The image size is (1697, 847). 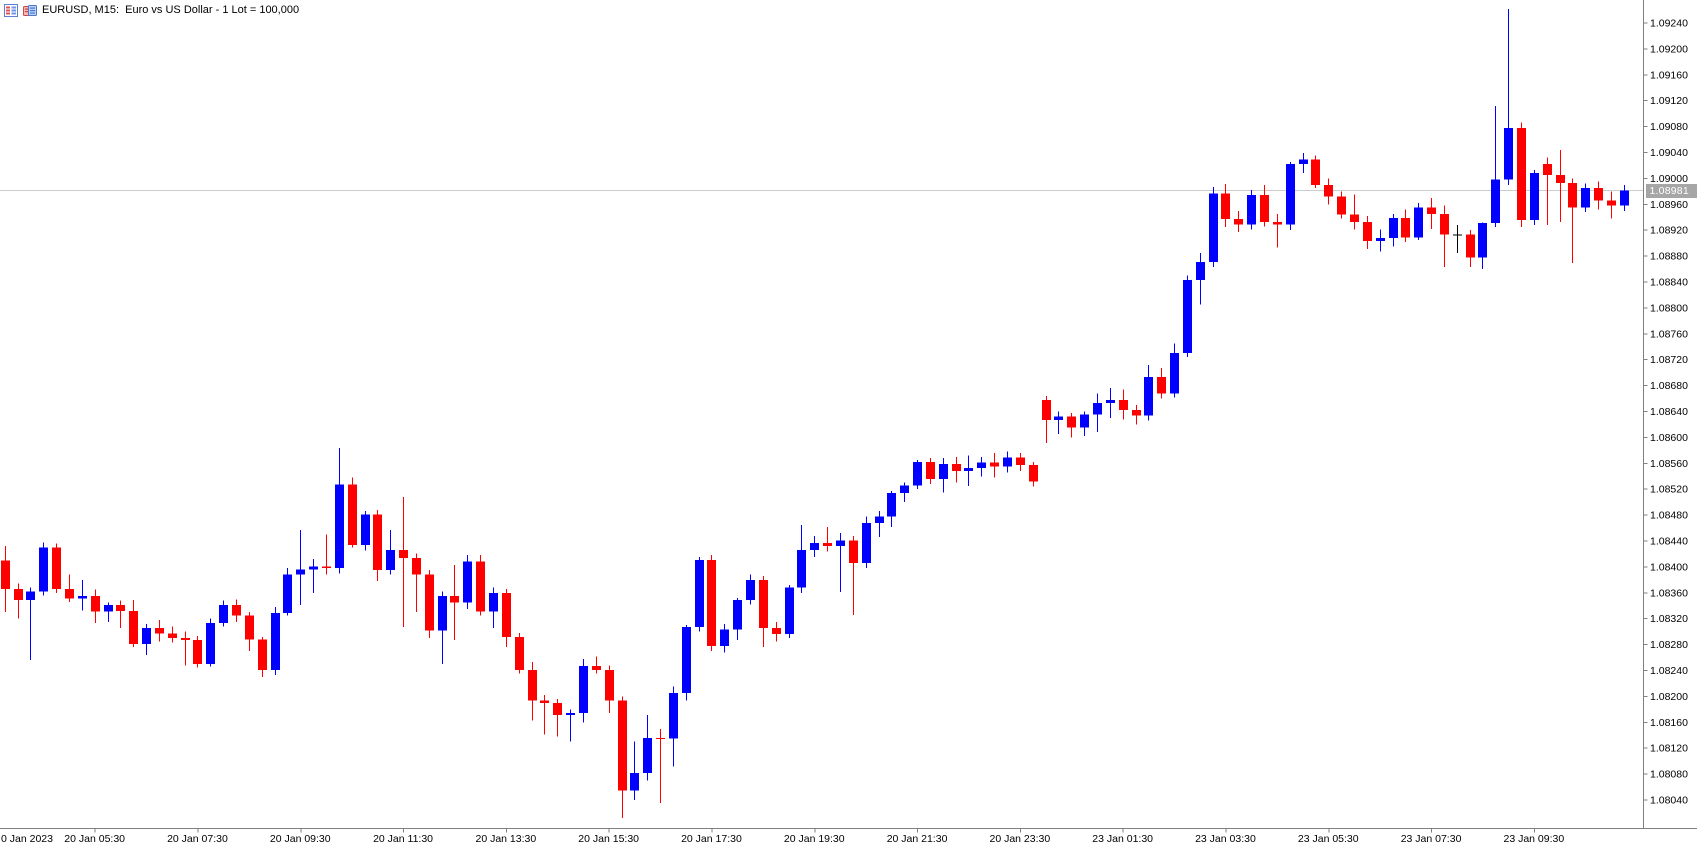 I want to click on current-price-badge: 1.08981, so click(x=1671, y=190).